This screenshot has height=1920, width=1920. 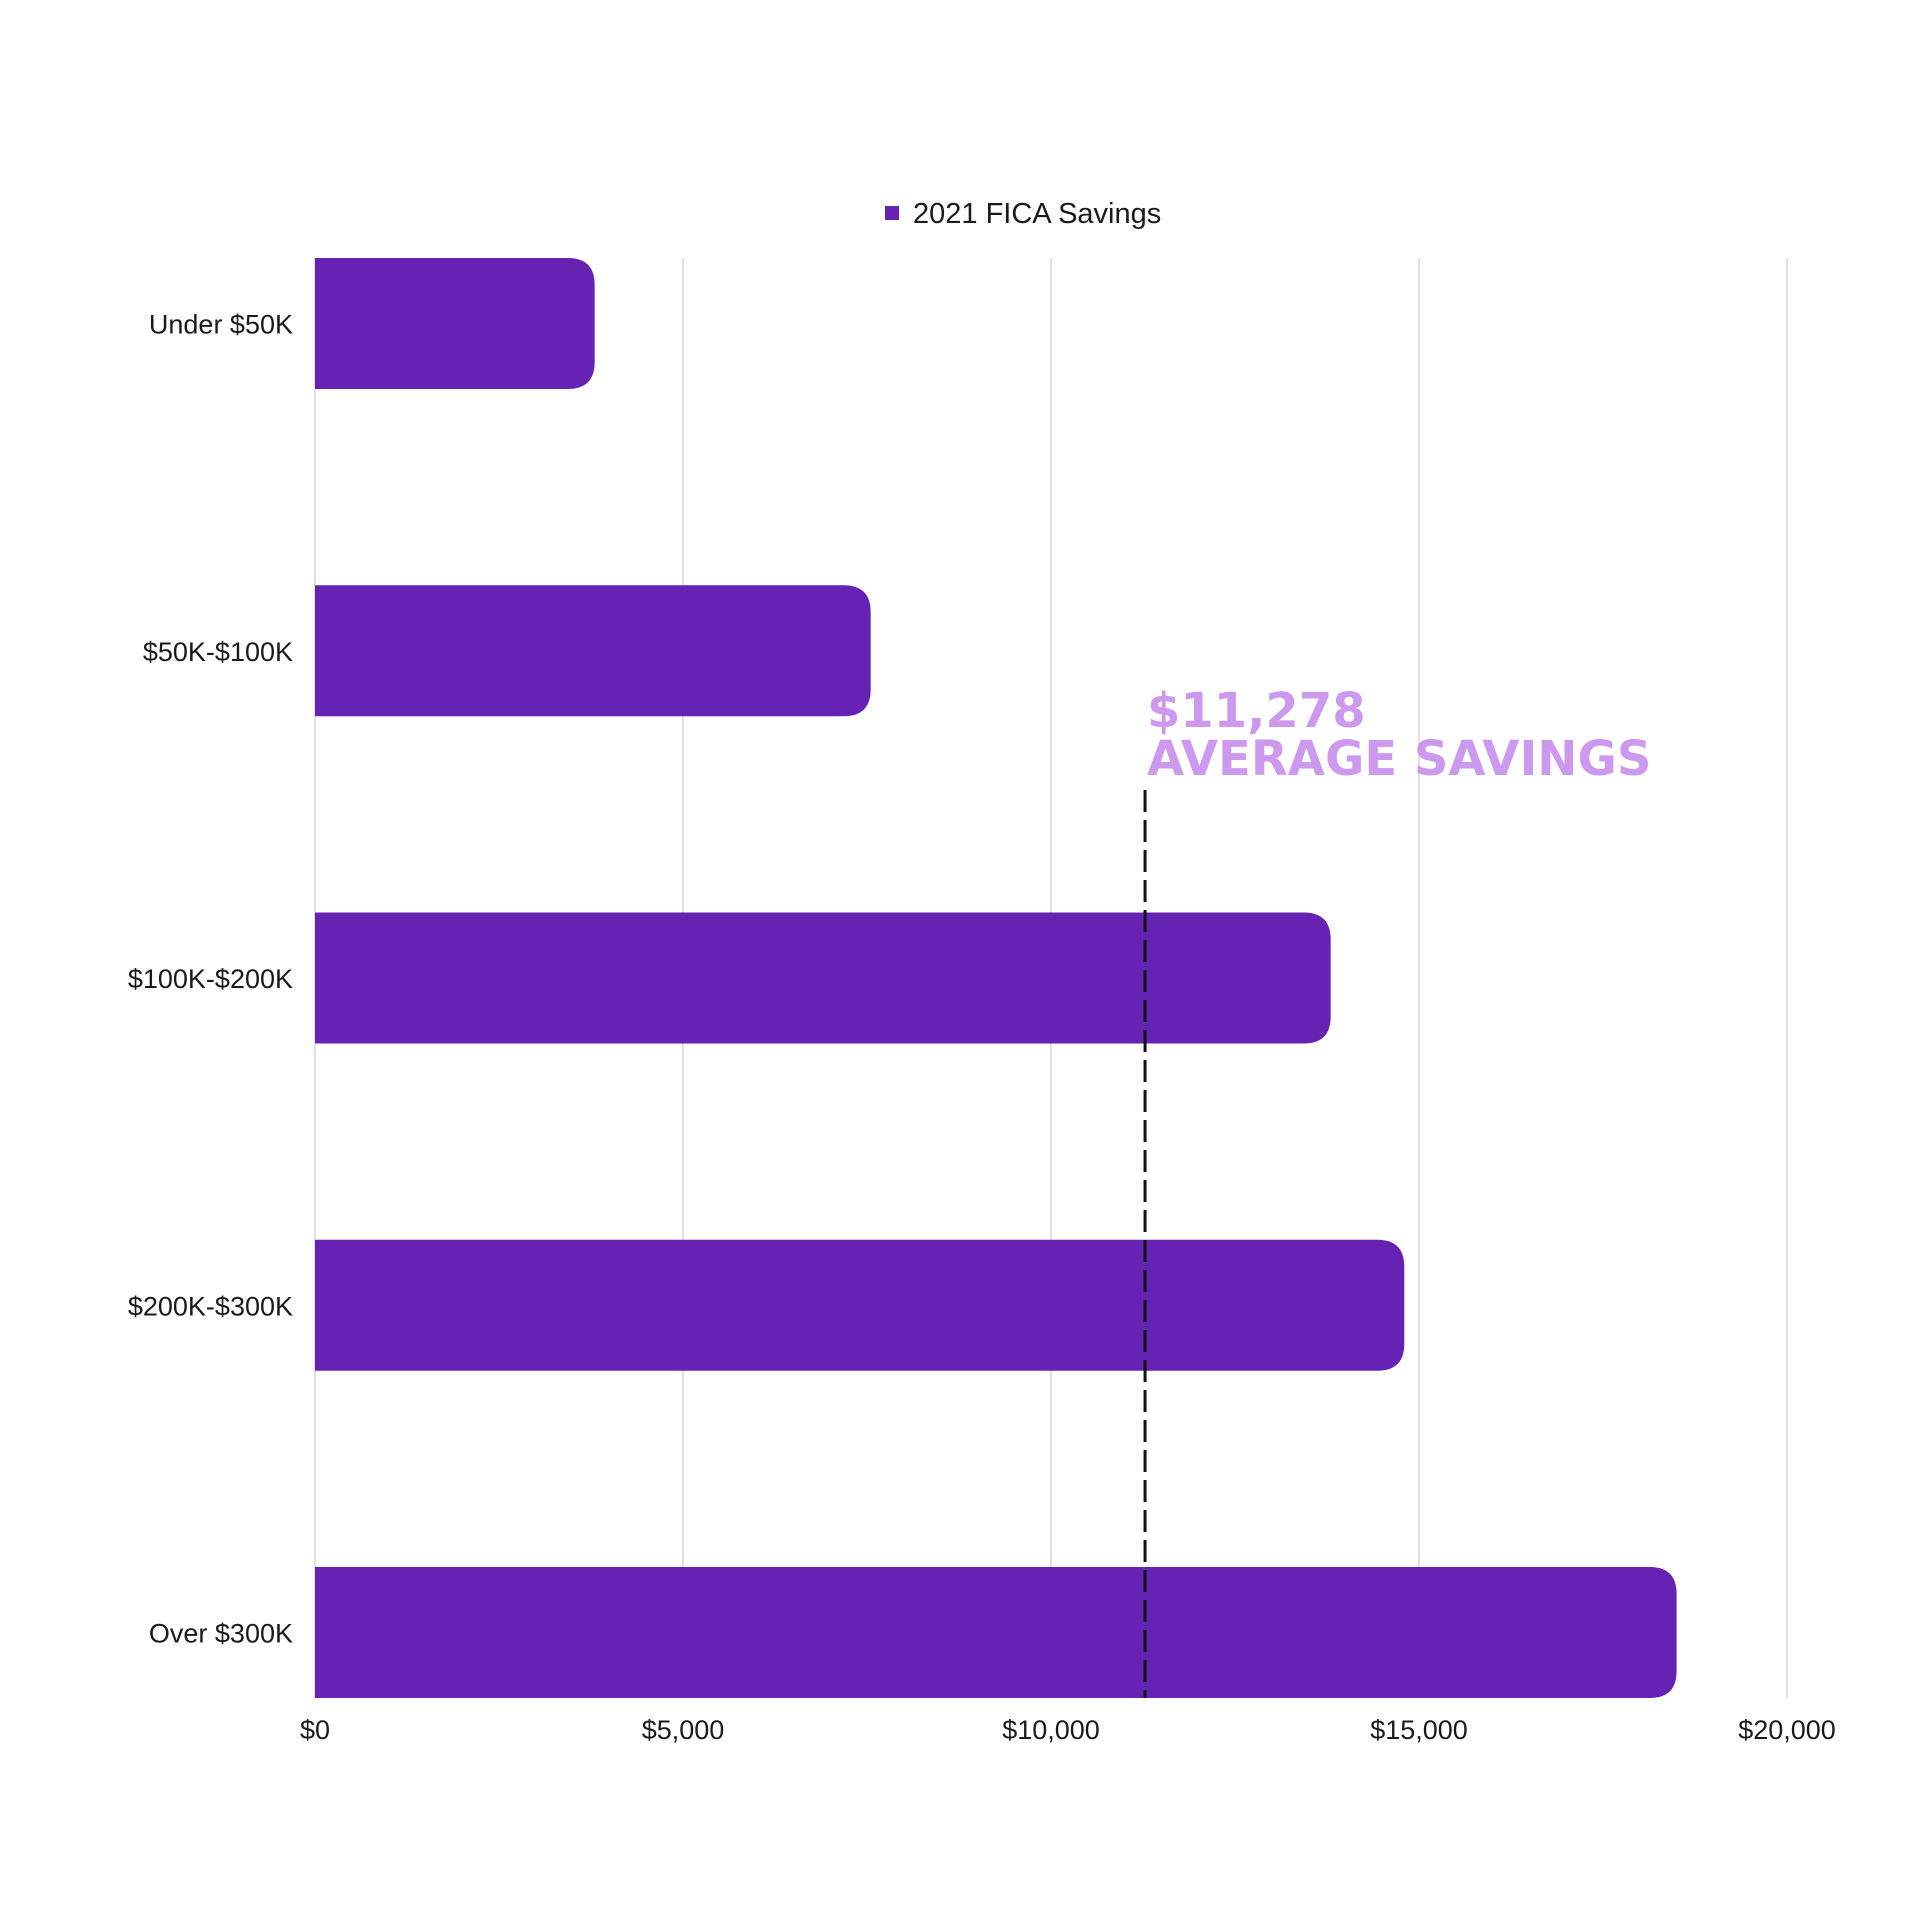 I want to click on category-label-2: $100K-$200K, so click(x=210, y=979).